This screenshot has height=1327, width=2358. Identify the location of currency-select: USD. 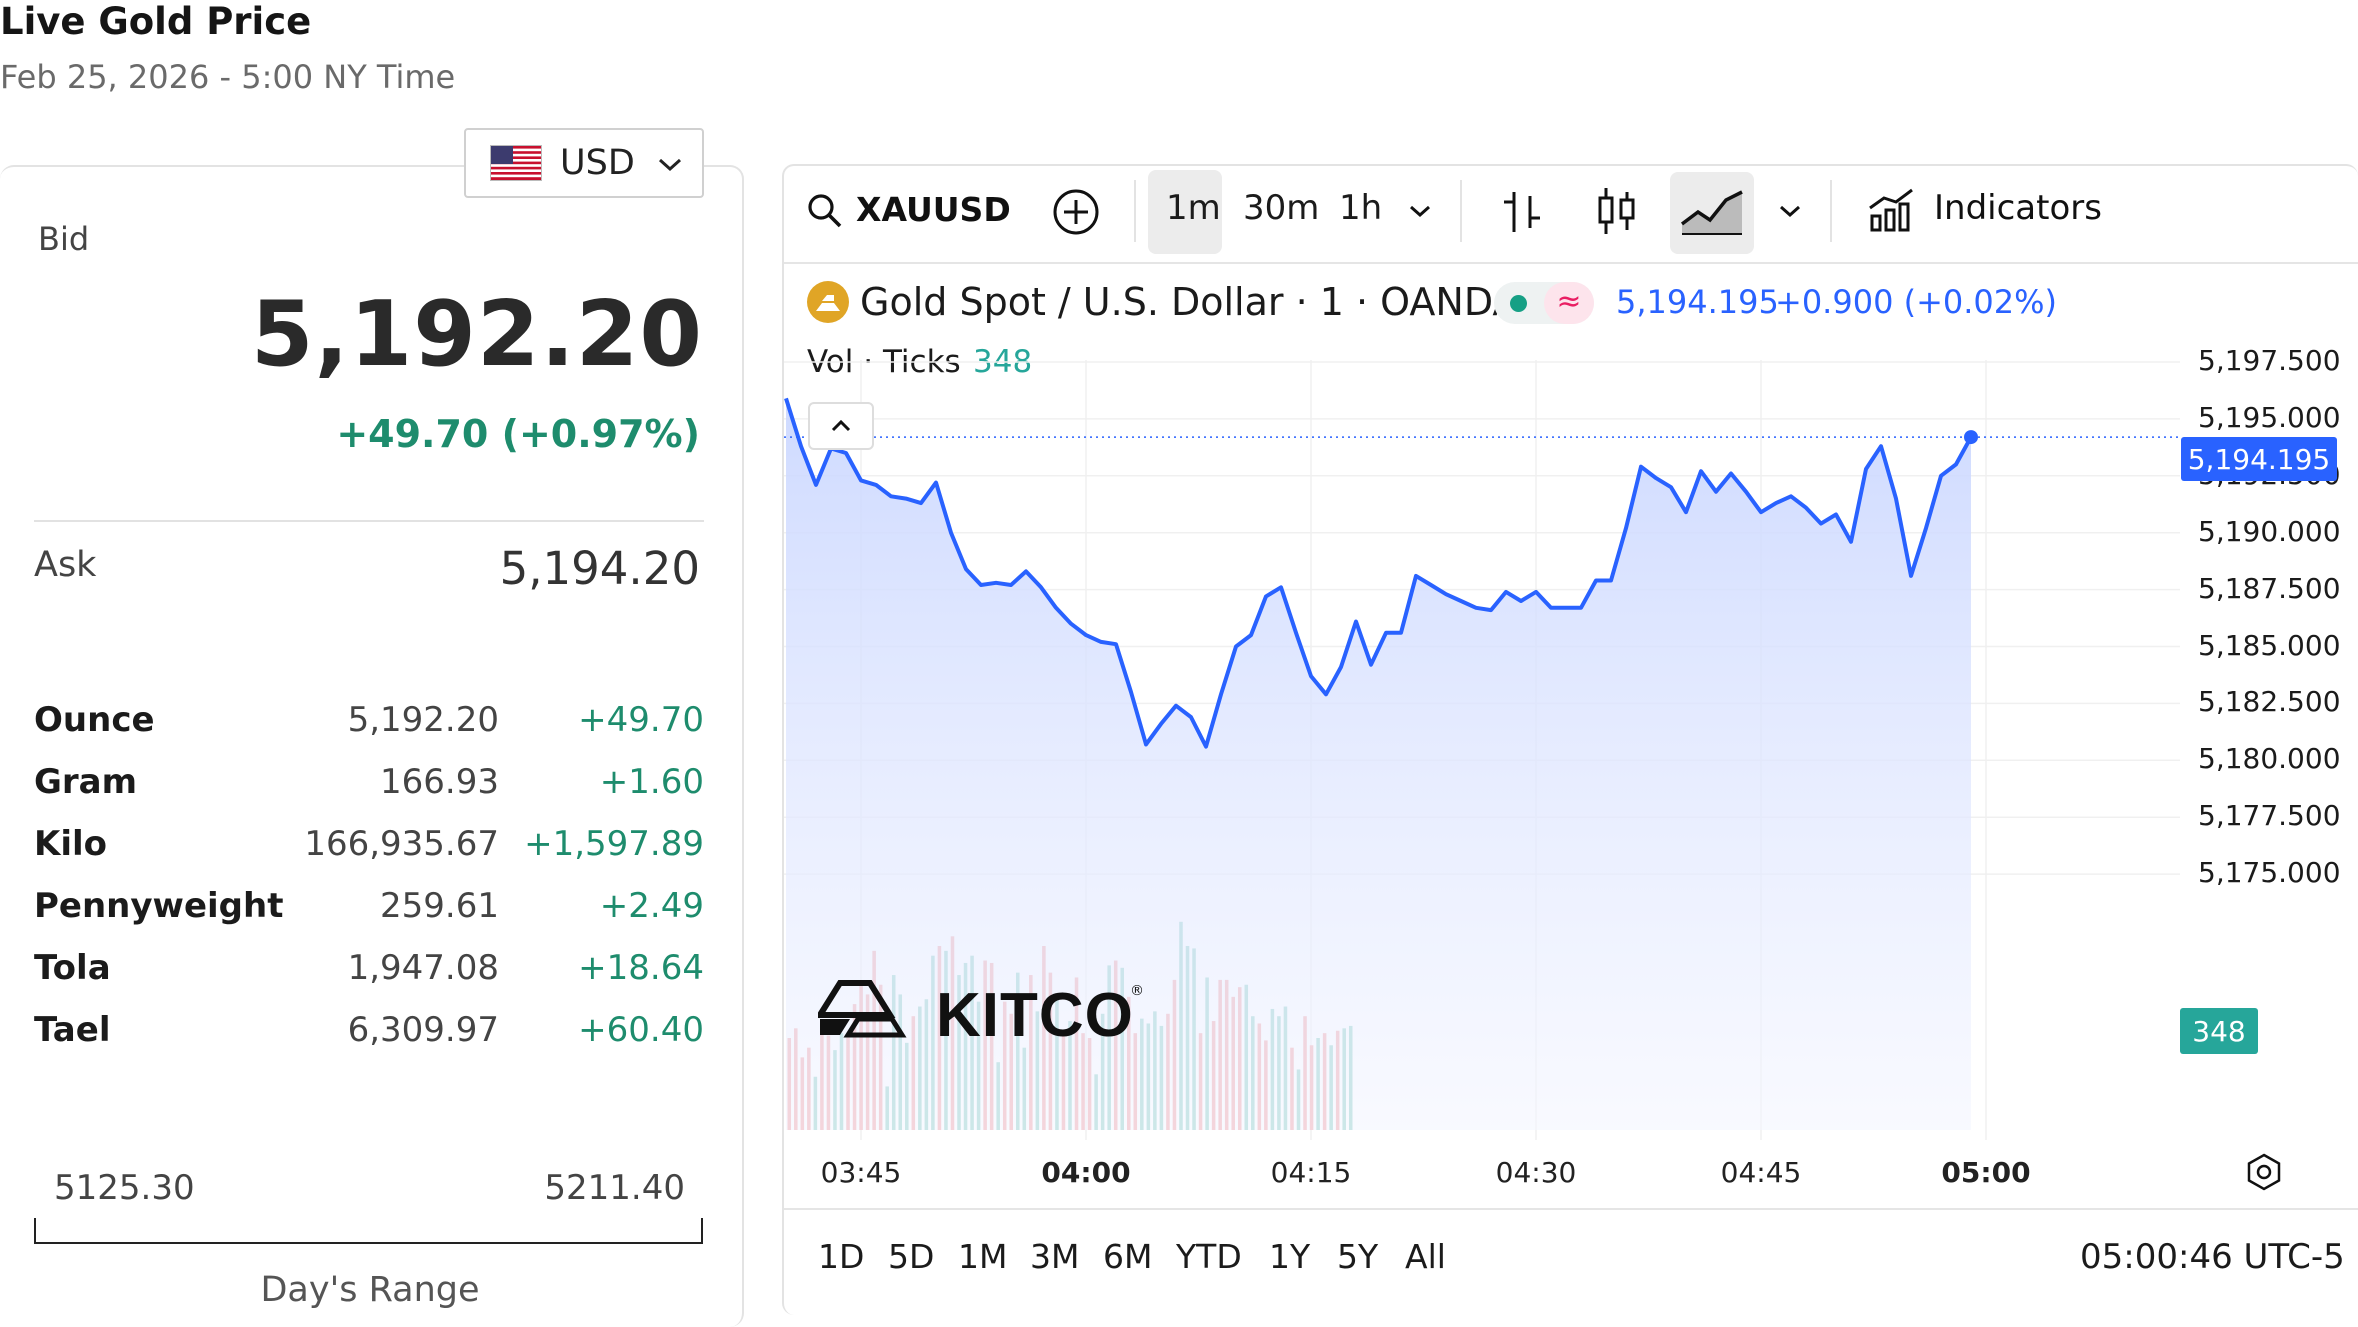
(584, 163).